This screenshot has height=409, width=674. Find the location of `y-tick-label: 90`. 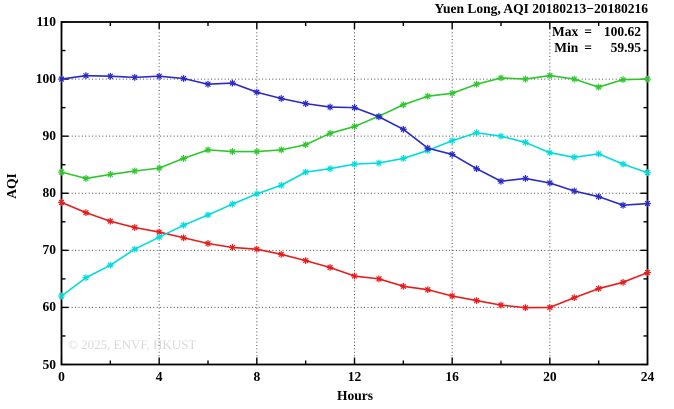

y-tick-label: 90 is located at coordinates (49, 136).